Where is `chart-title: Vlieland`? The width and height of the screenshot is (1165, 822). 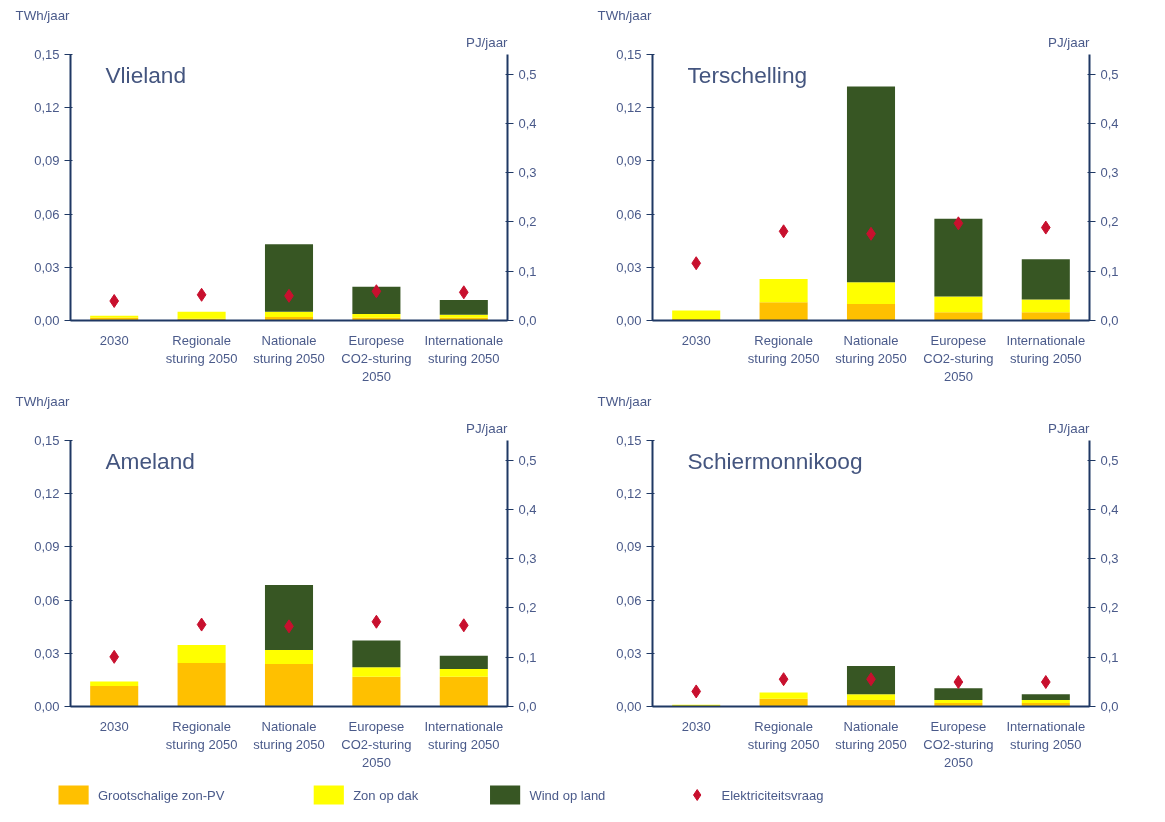 chart-title: Vlieland is located at coordinates (146, 75).